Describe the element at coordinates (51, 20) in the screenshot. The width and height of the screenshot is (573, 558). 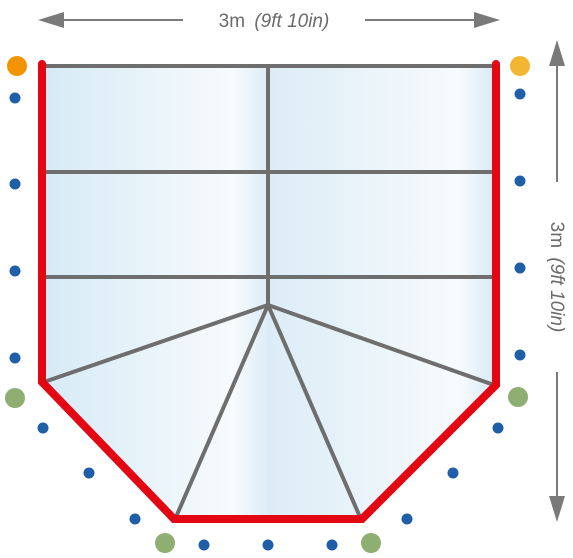
I see `width-arrow-head-left` at that location.